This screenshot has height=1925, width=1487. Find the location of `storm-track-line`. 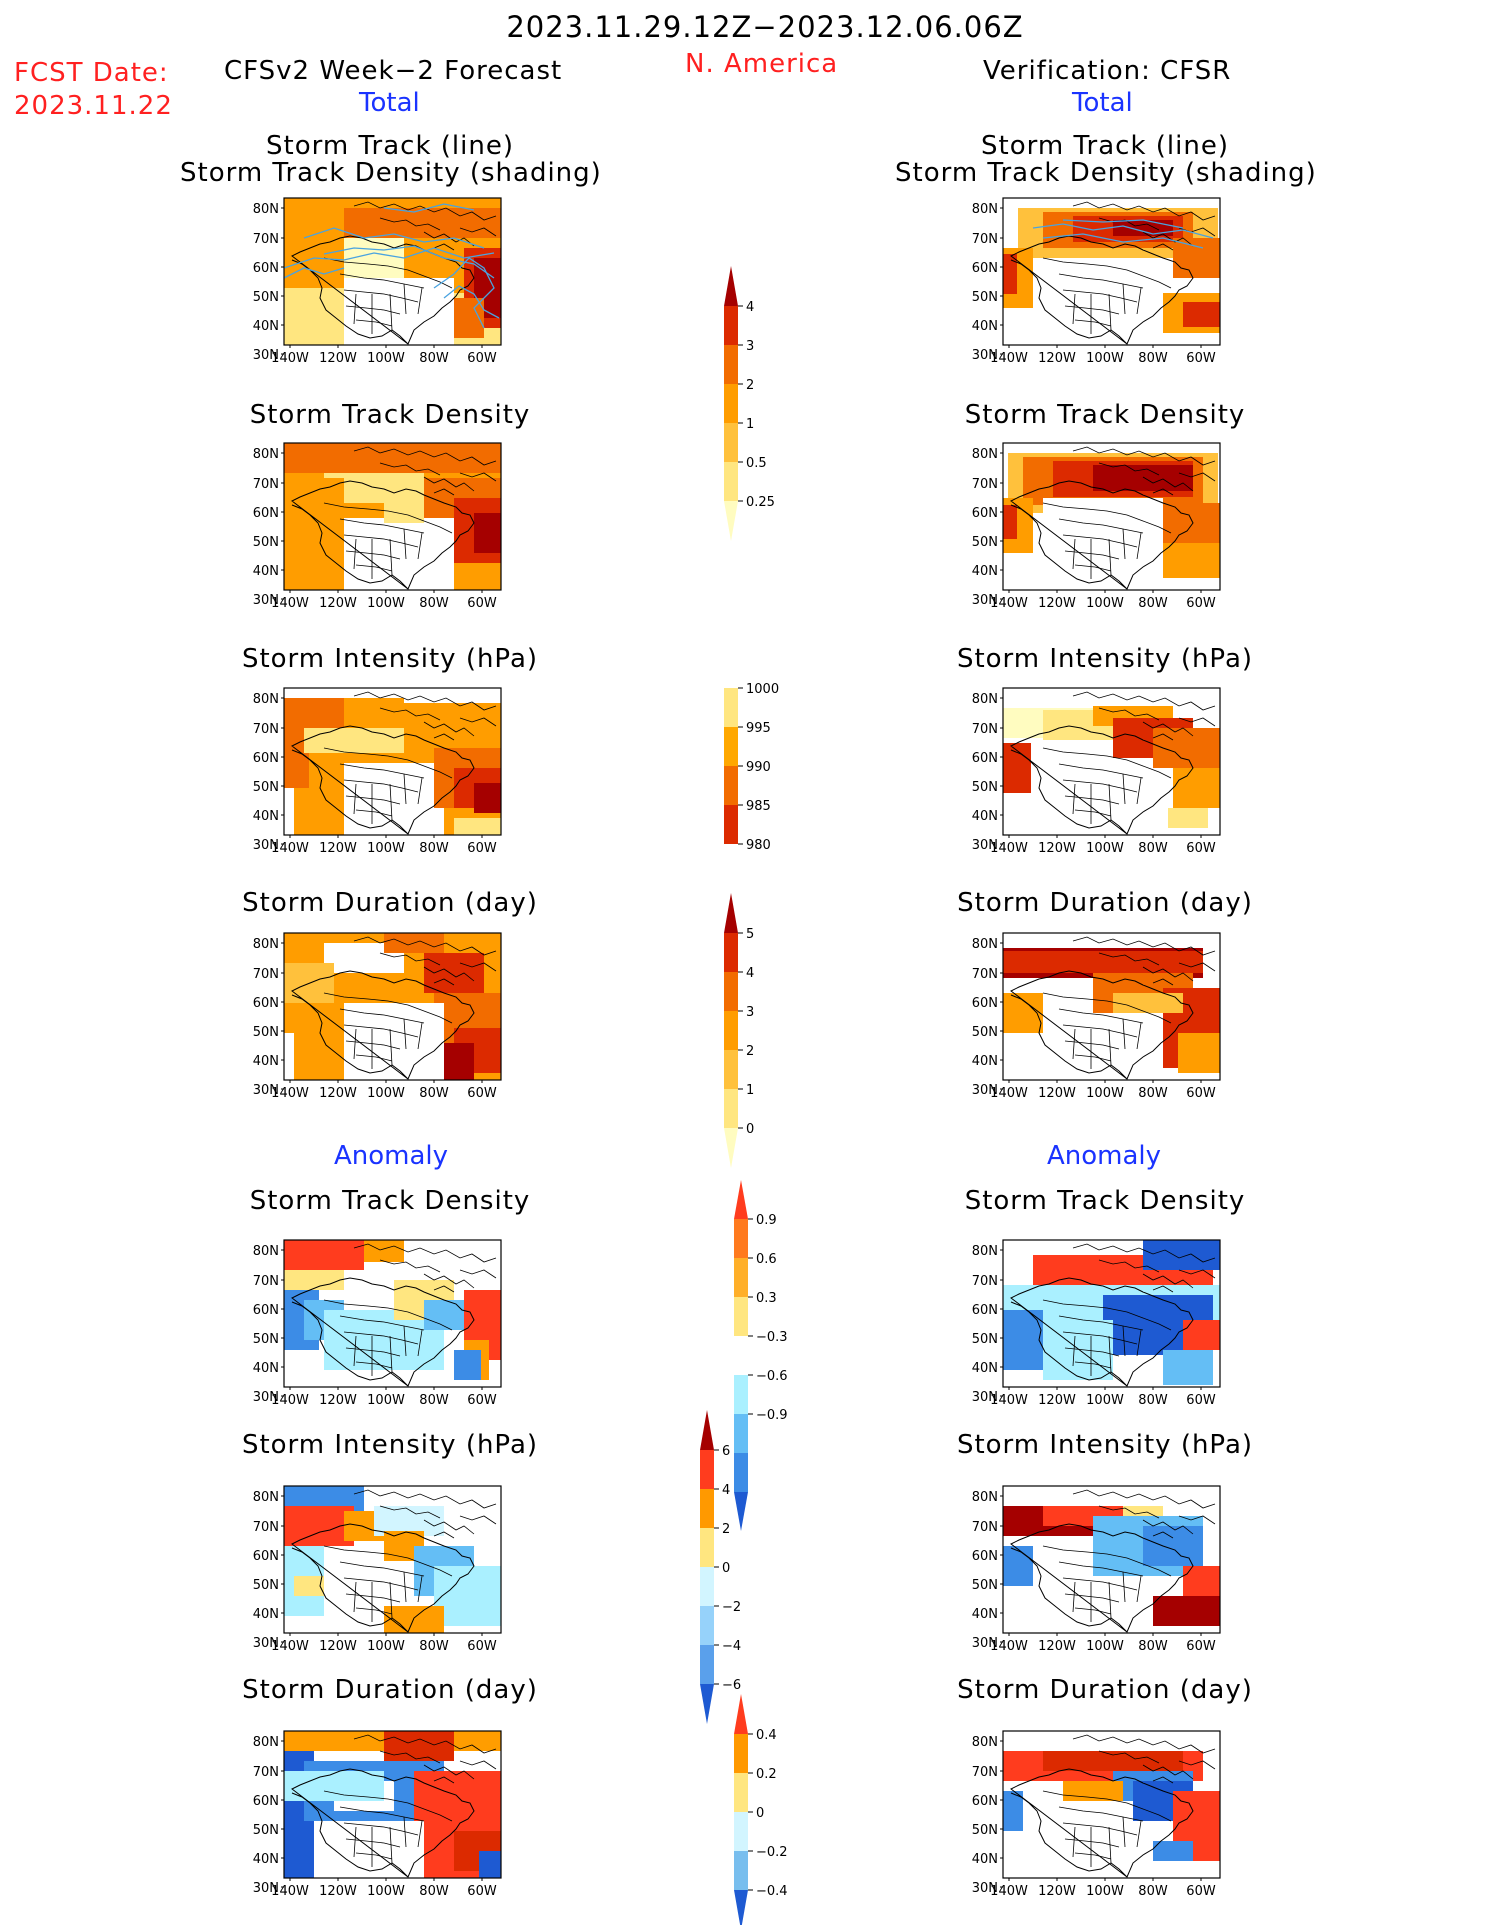

storm-track-line is located at coordinates (1123, 241).